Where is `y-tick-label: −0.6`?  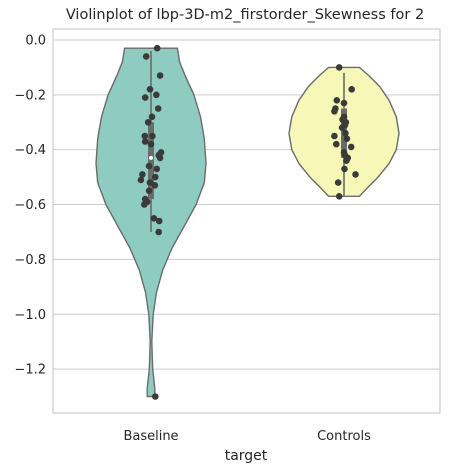 y-tick-label: −0.6 is located at coordinates (30, 205).